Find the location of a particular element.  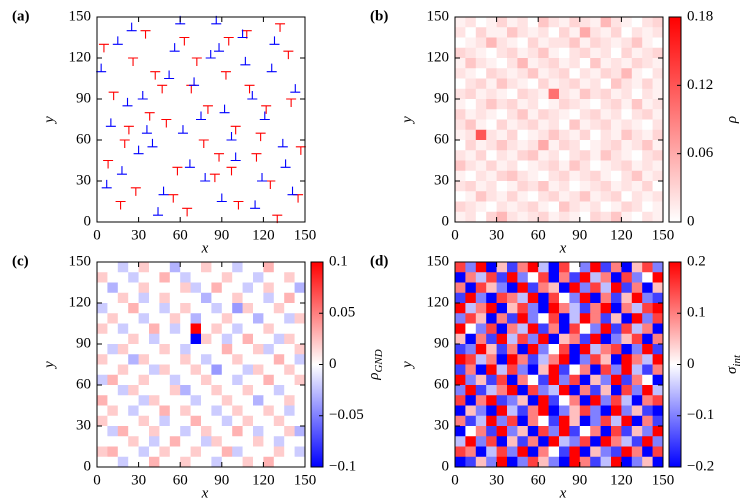

x-tick-label: 60 is located at coordinates (538, 235).